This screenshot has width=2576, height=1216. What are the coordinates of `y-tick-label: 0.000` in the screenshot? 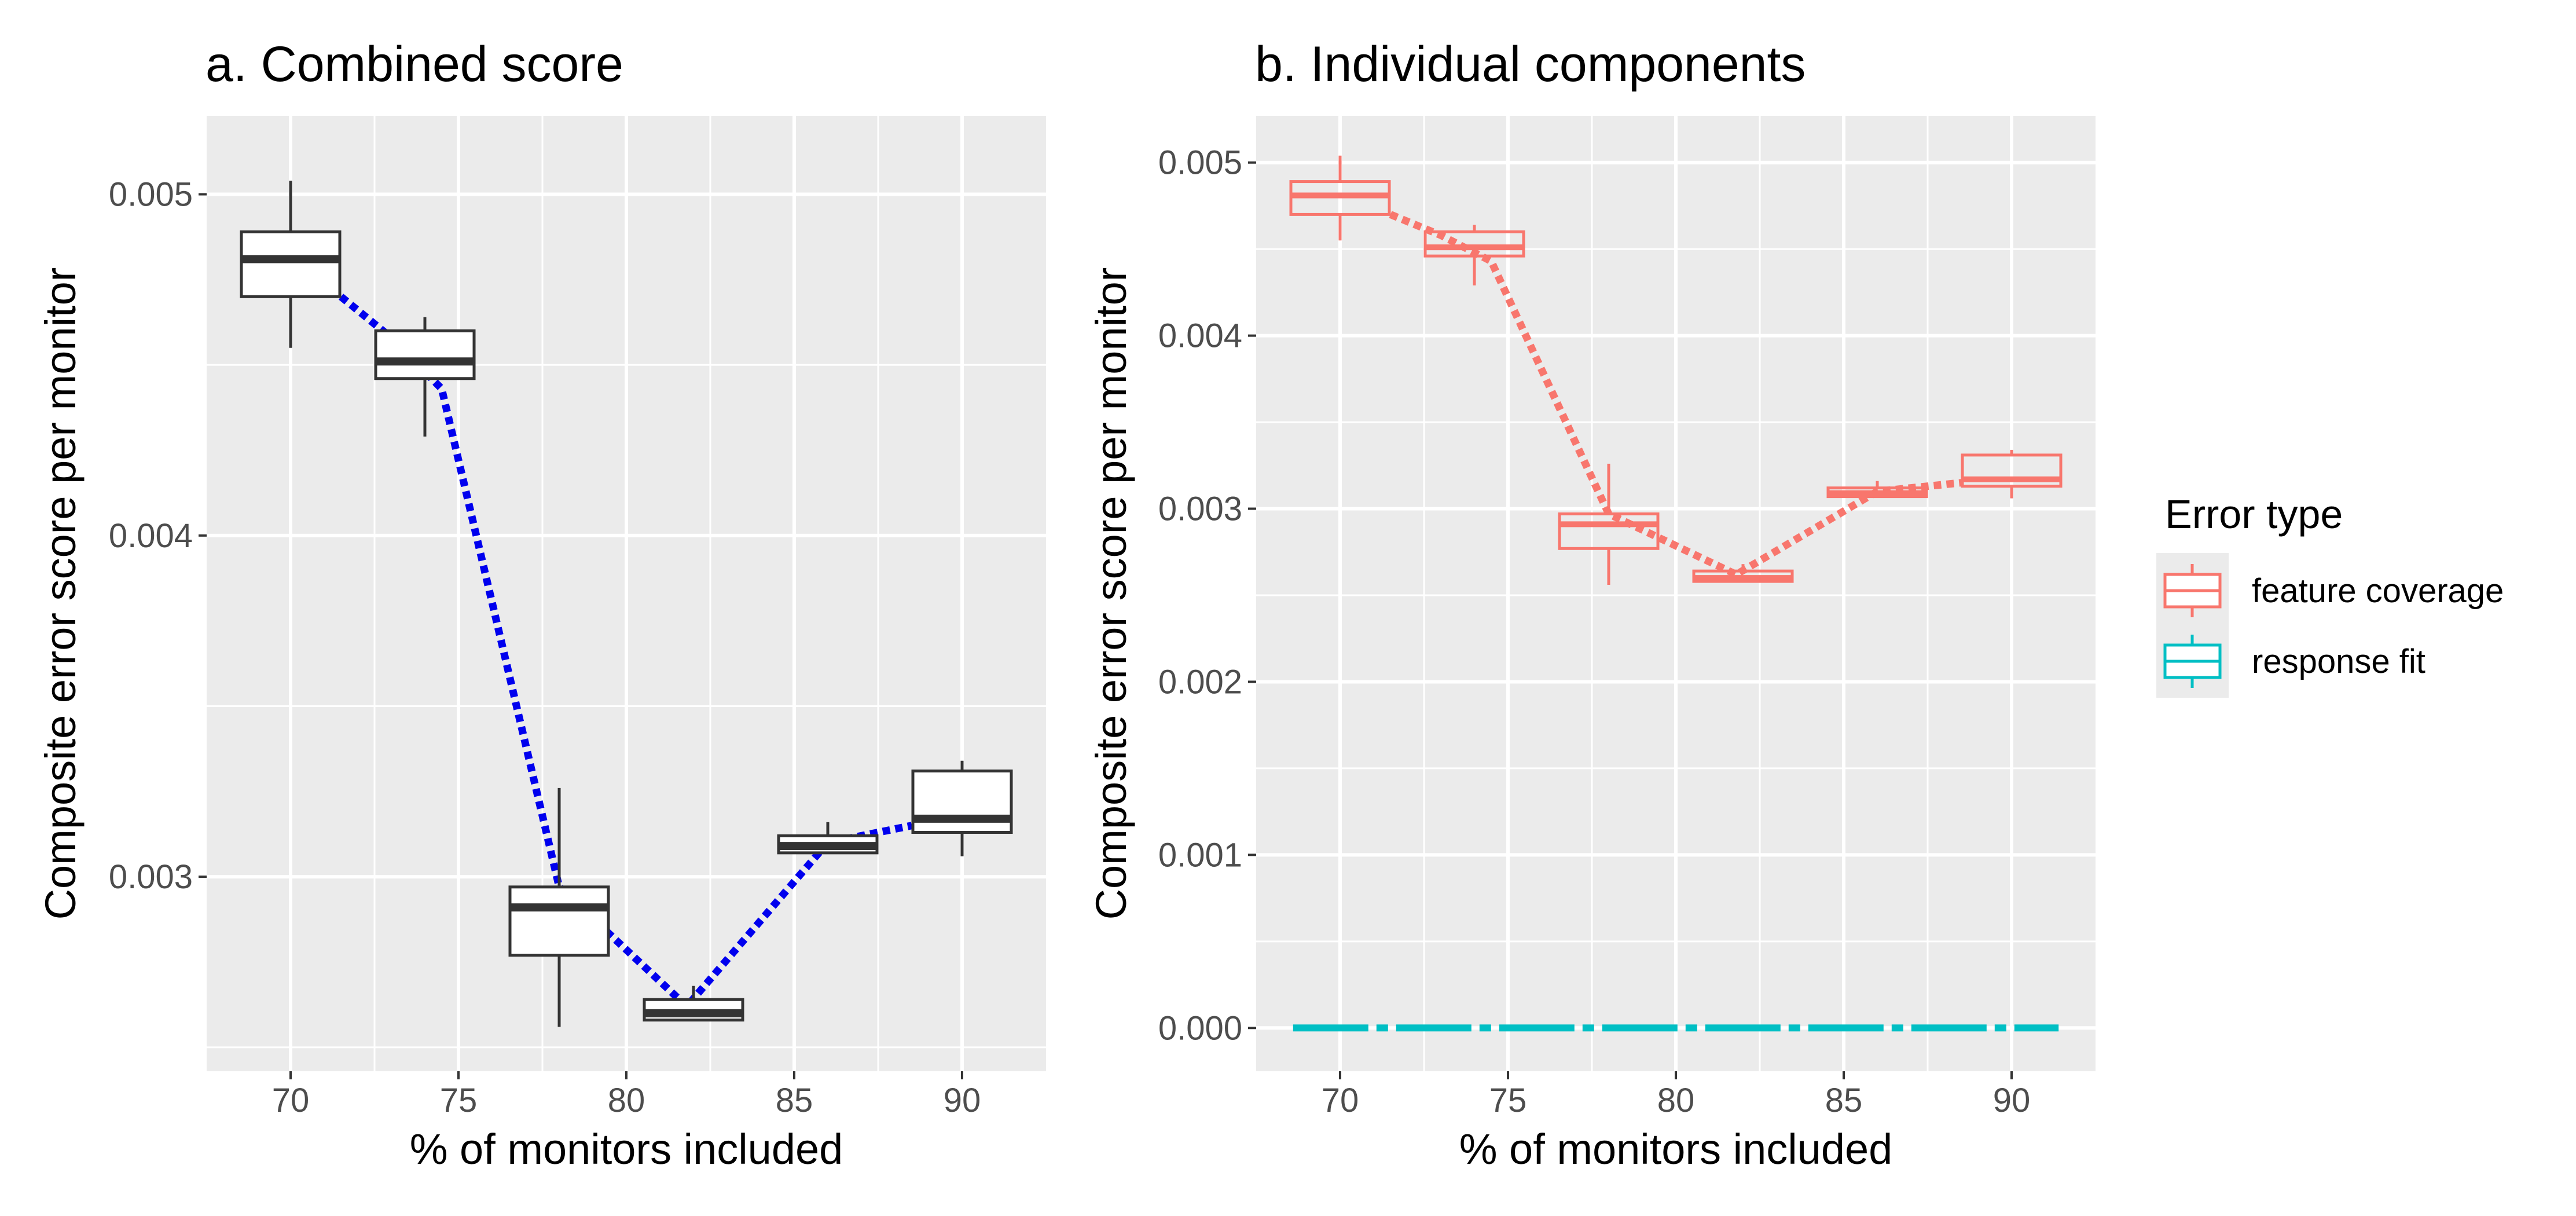 It's located at (1200, 1028).